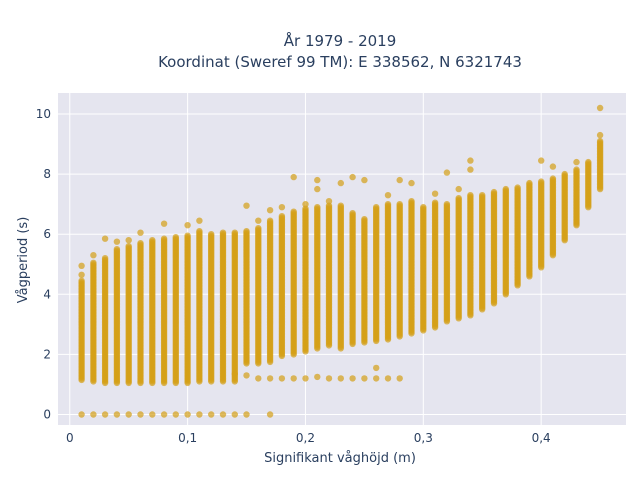  Describe the element at coordinates (340, 40) in the screenshot. I see `chart-title-line1: År 1979 - 2019` at that location.